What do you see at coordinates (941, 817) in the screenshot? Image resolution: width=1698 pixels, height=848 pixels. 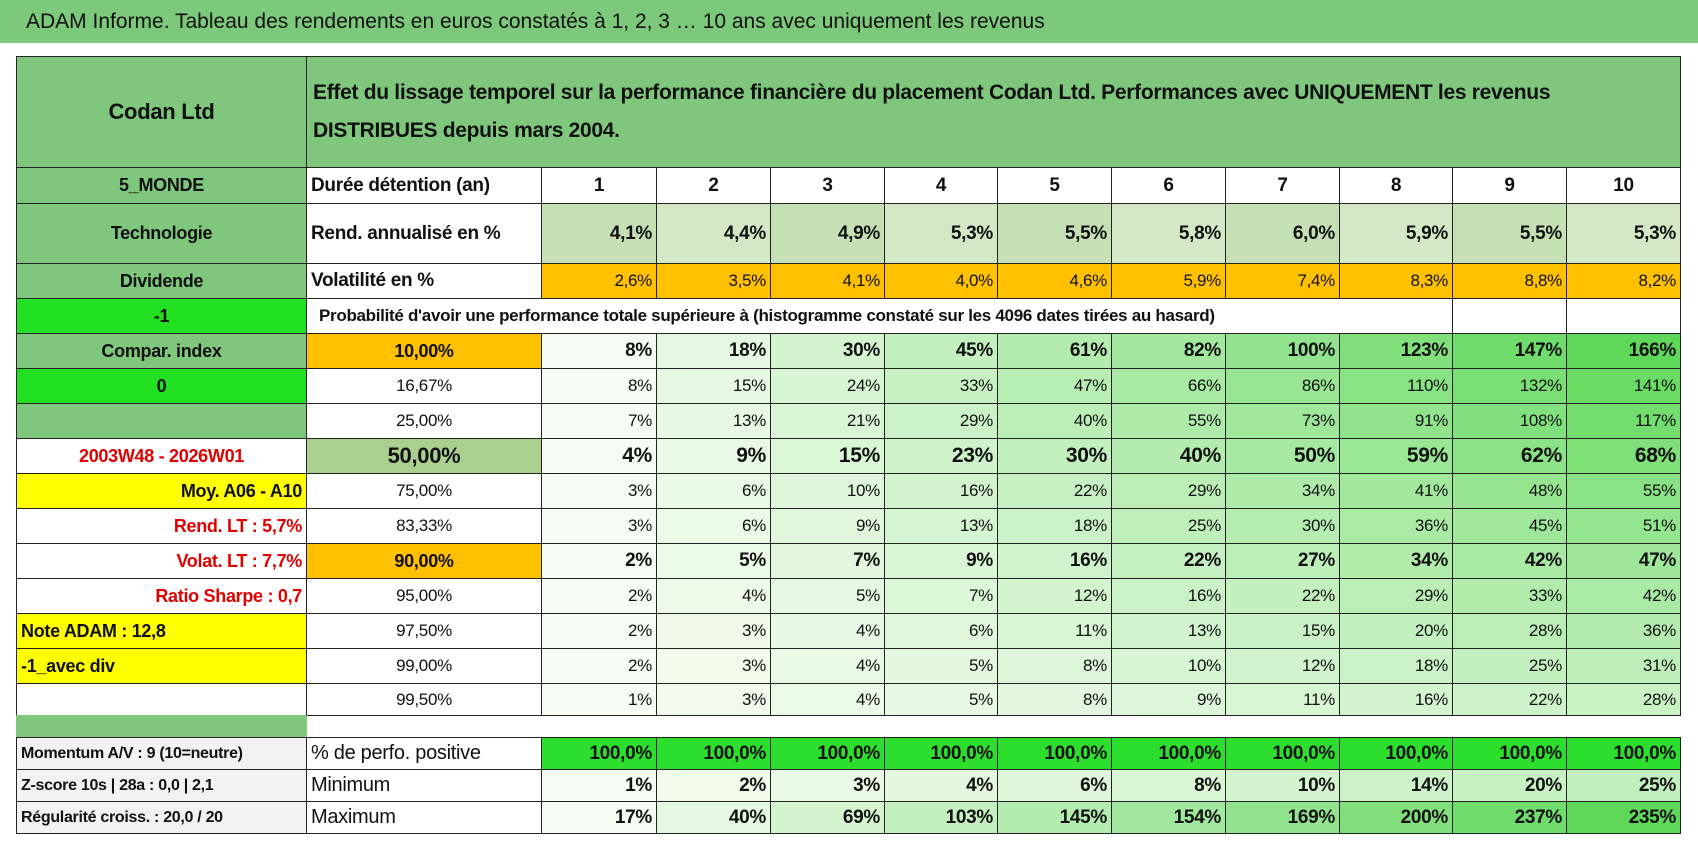 I see `summary-cell: 103%` at bounding box center [941, 817].